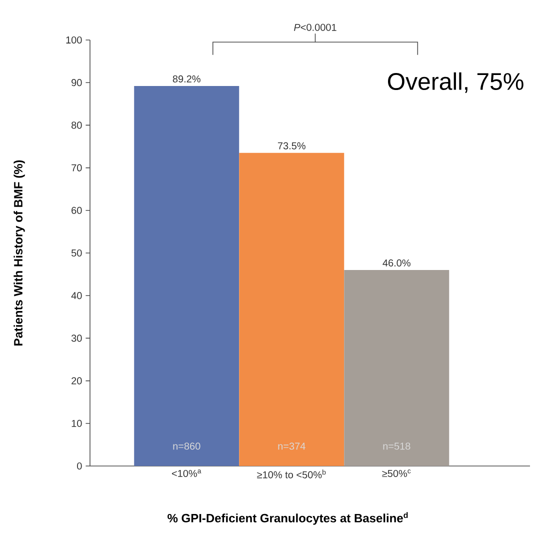 This screenshot has height=552, width=536. I want to click on text: P<0.0001, so click(315, 27).